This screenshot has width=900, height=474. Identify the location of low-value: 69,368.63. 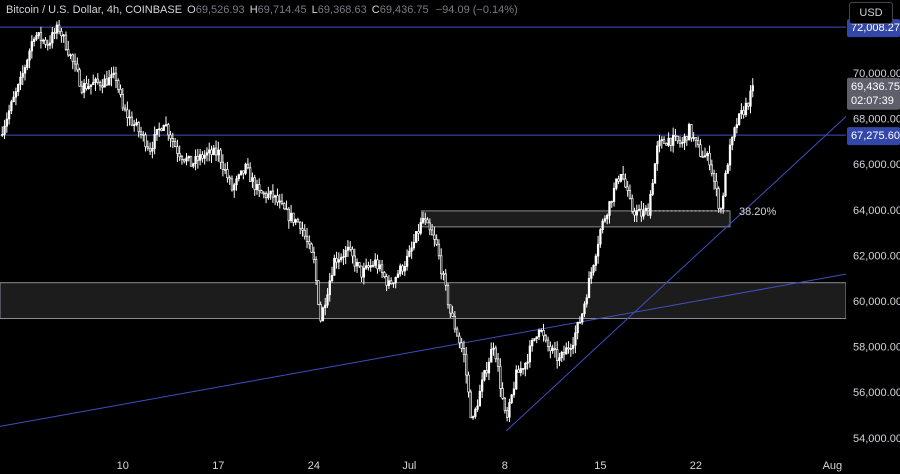
(342, 10).